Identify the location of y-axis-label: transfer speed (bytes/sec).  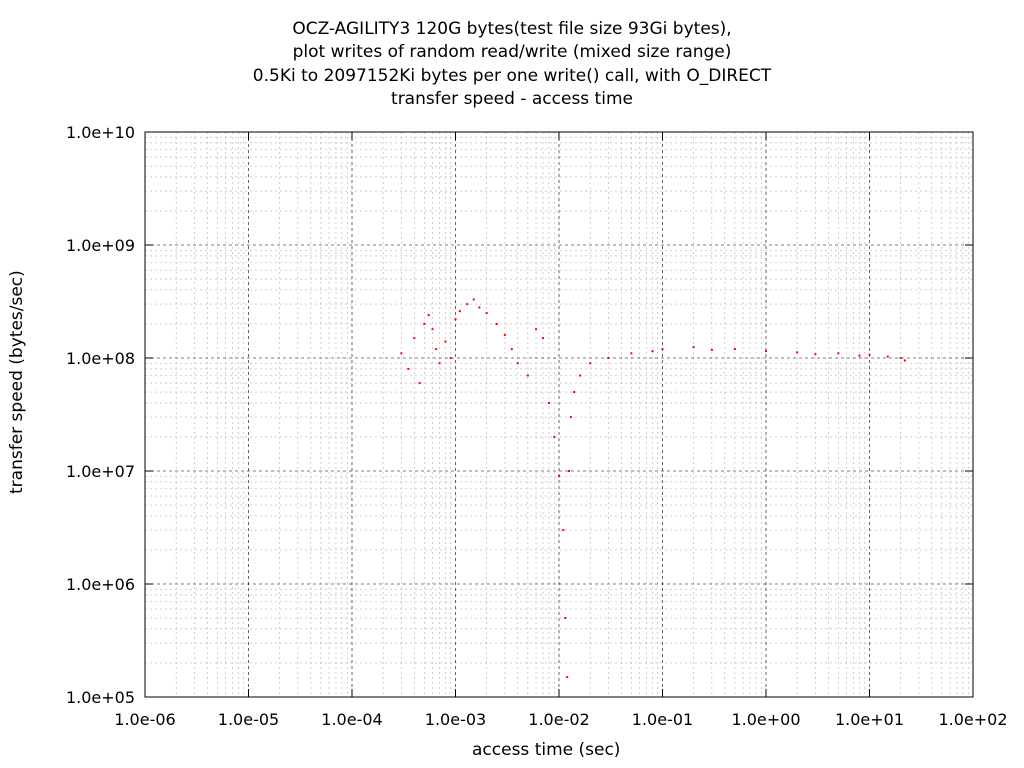
(17, 382).